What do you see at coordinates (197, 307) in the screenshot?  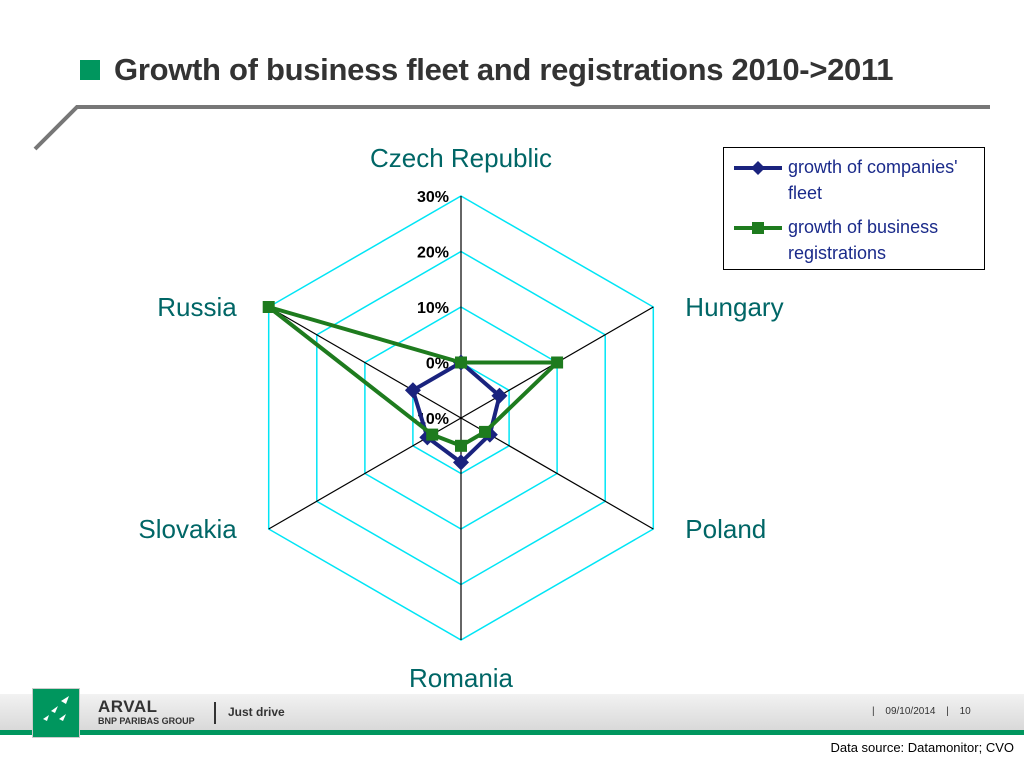 I see `category-label: Russia` at bounding box center [197, 307].